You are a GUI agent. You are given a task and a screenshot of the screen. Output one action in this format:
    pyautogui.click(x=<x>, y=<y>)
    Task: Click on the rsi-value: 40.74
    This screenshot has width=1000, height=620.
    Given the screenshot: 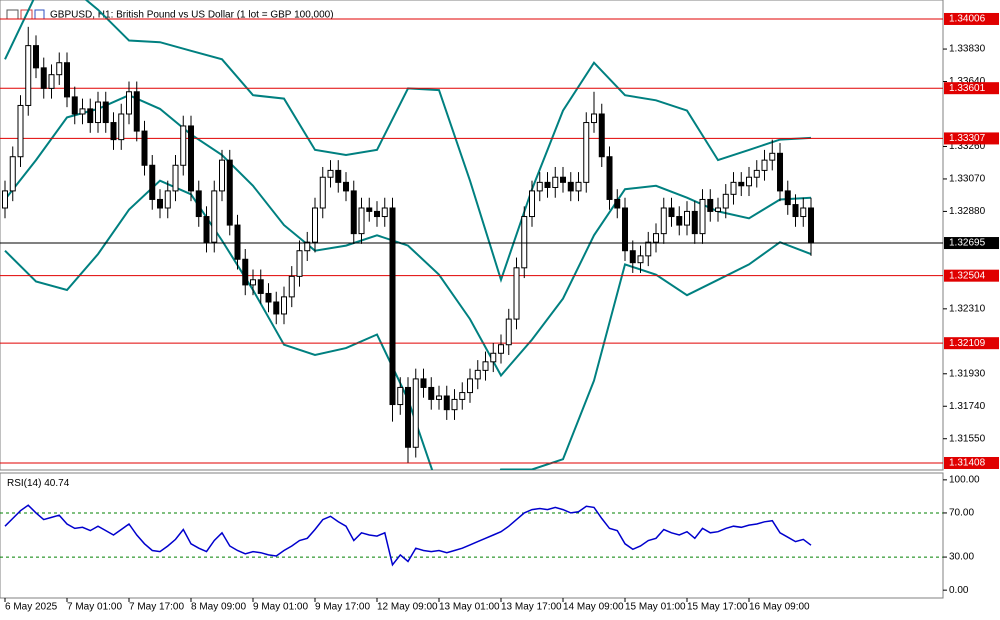 What is the action you would take?
    pyautogui.click(x=56, y=483)
    